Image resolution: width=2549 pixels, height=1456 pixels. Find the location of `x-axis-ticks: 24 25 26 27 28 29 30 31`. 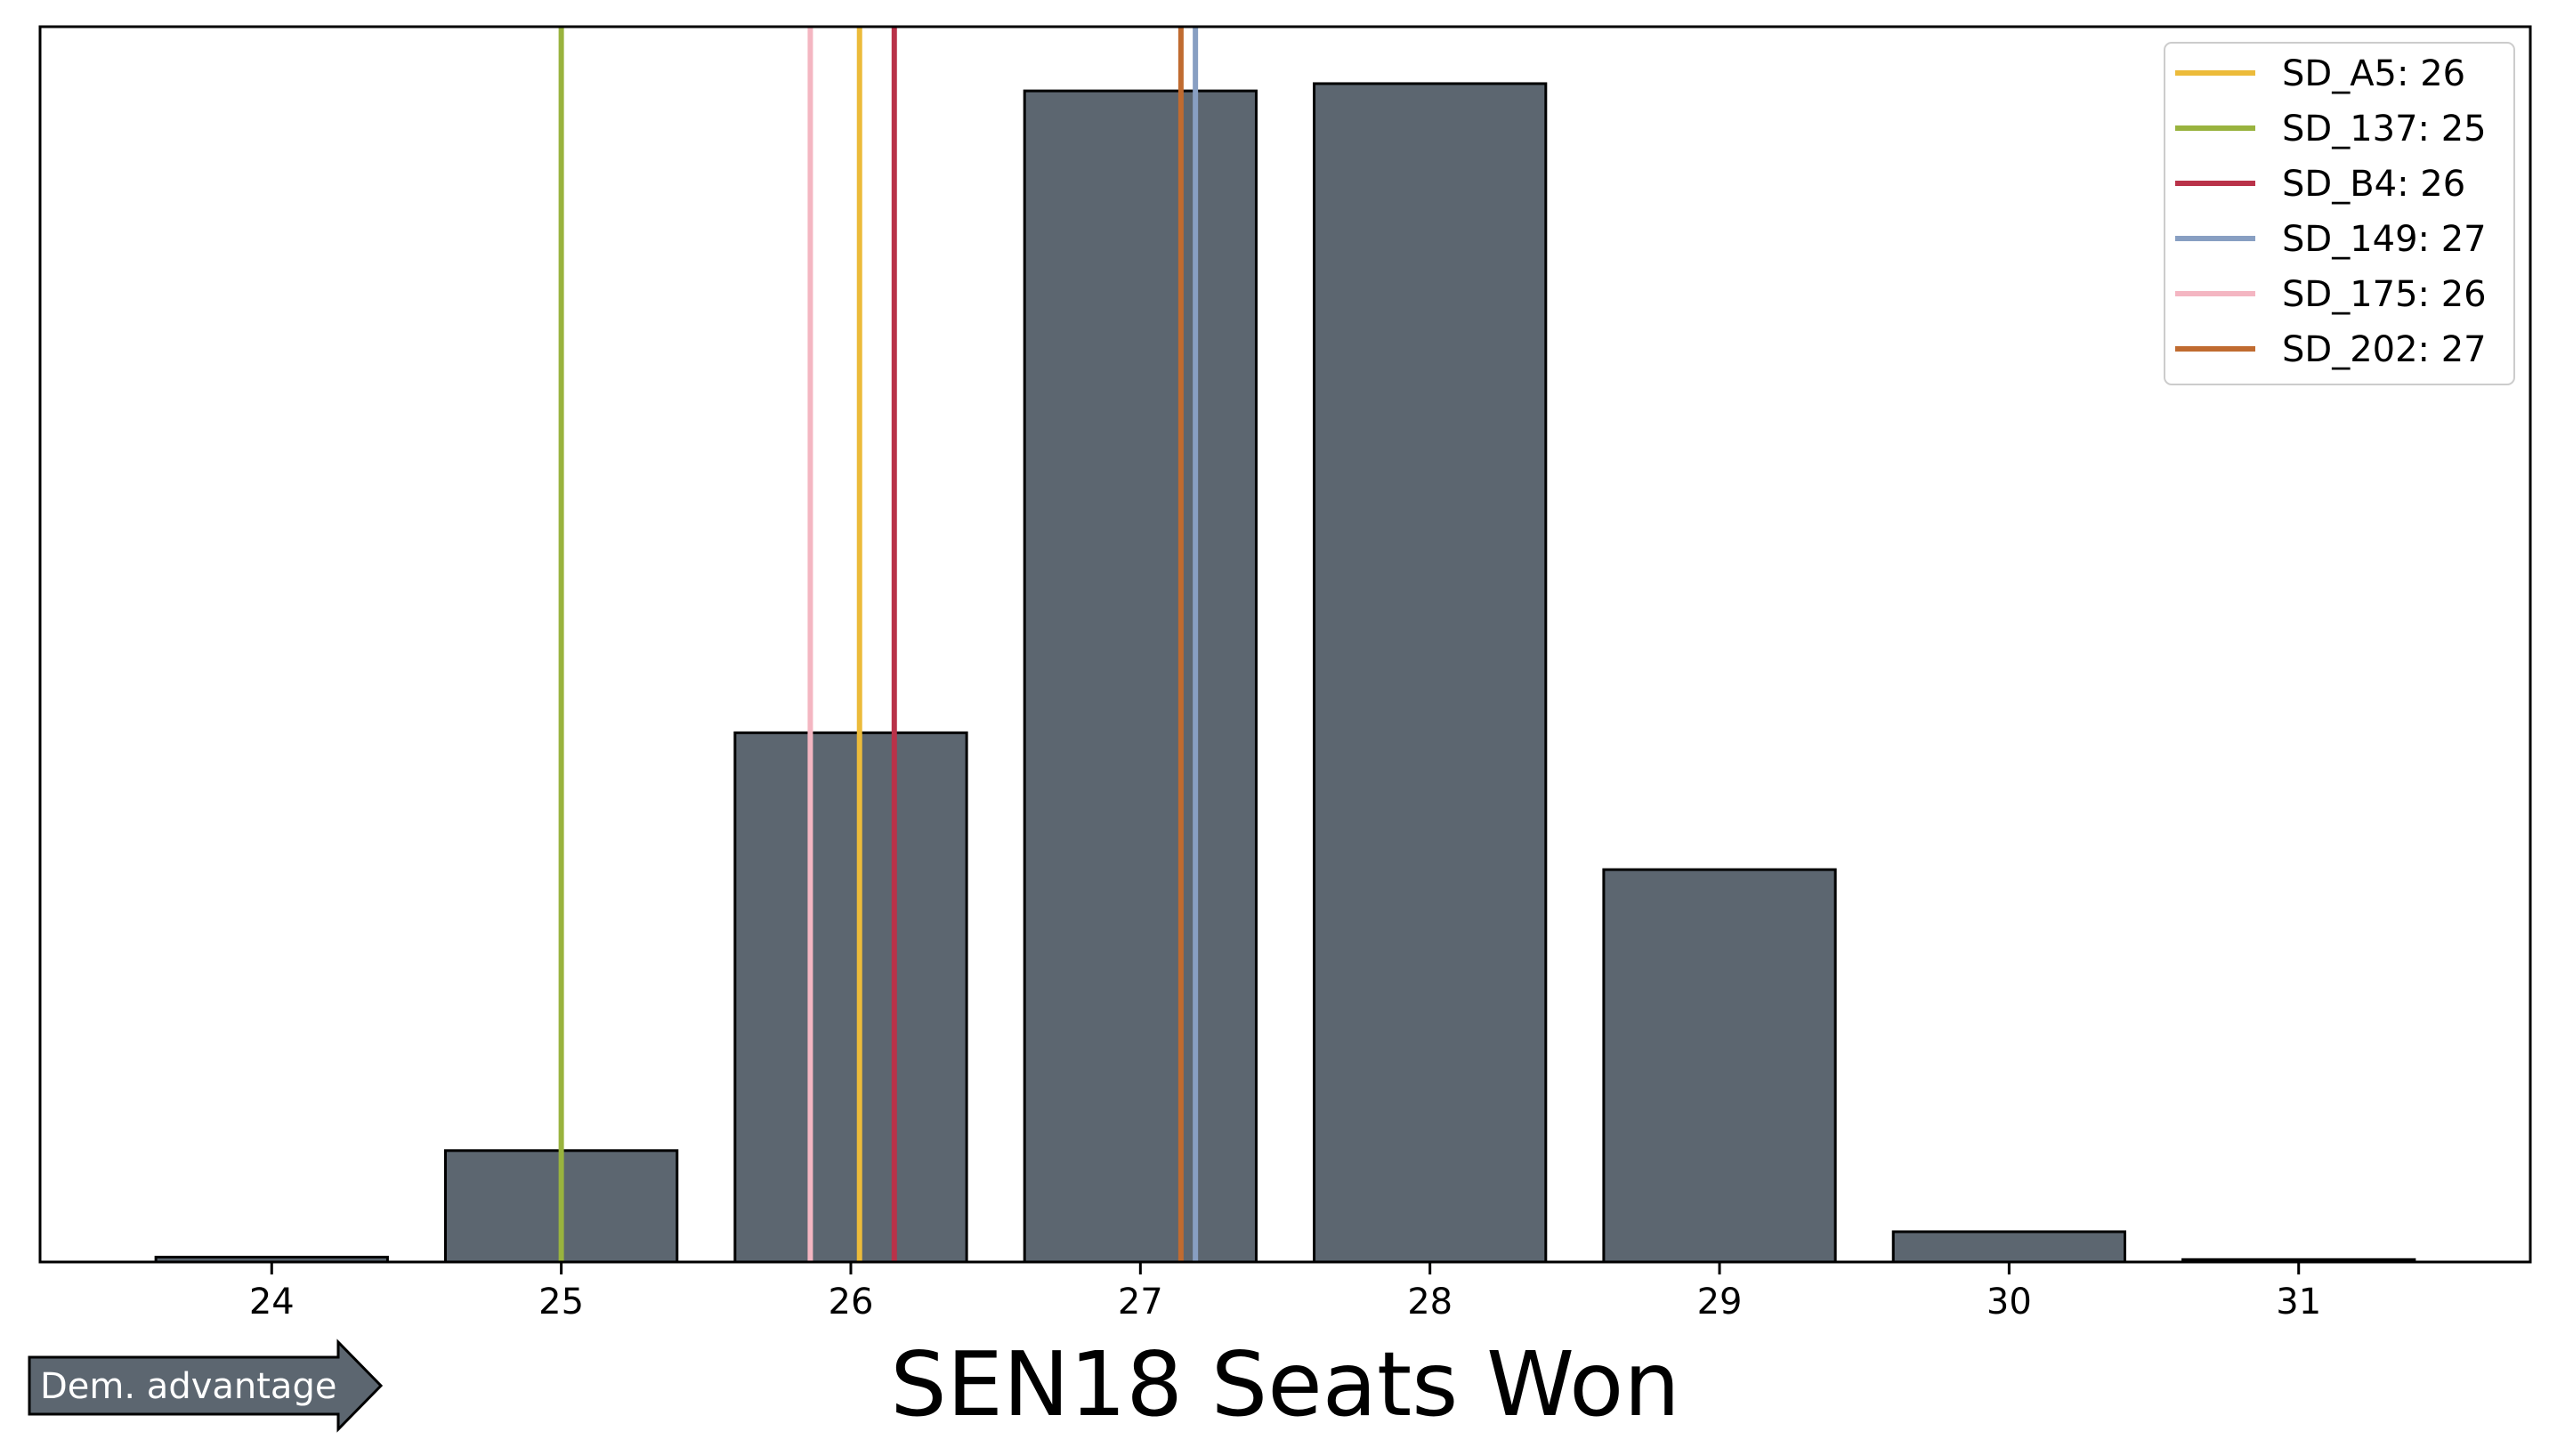

x-axis-ticks: 24 25 26 27 28 29 30 31 is located at coordinates (1285, 1292).